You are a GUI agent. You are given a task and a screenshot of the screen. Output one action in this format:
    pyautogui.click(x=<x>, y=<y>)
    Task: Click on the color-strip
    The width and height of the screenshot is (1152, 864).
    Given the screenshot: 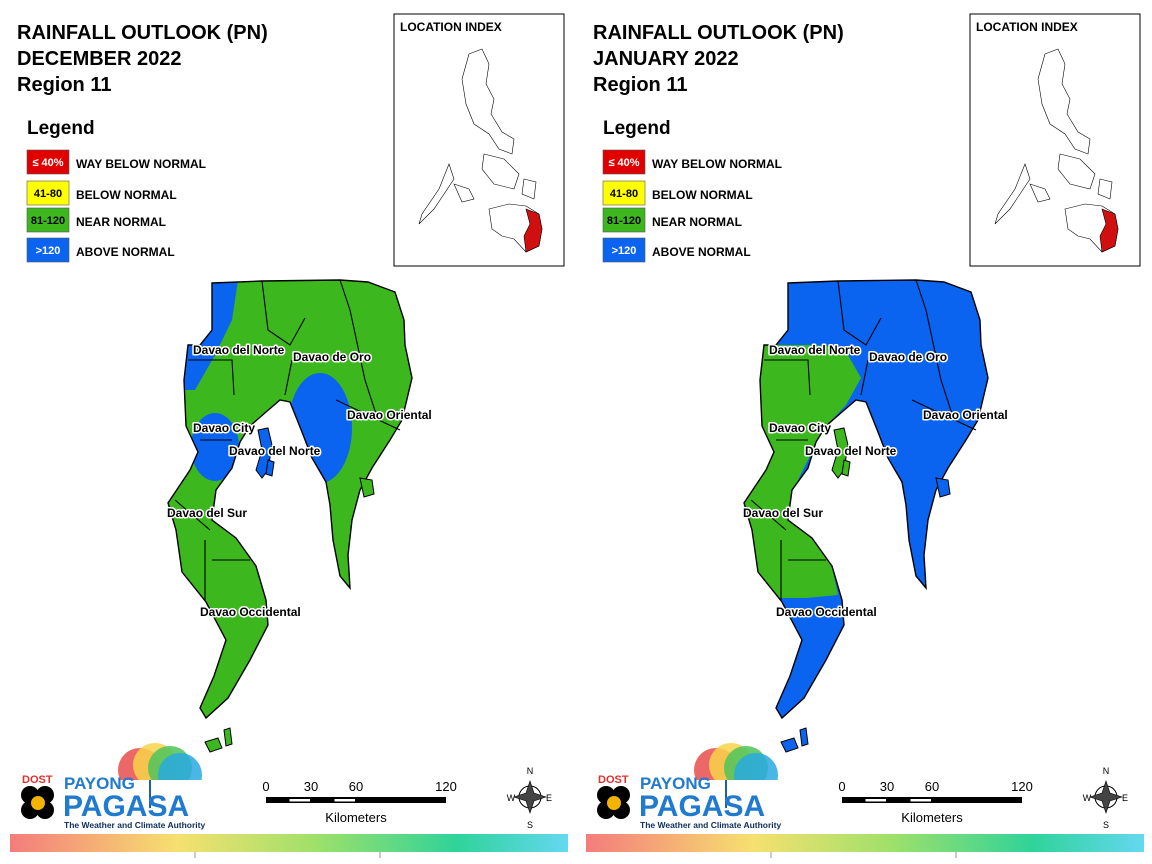 What is the action you would take?
    pyautogui.click(x=865, y=843)
    